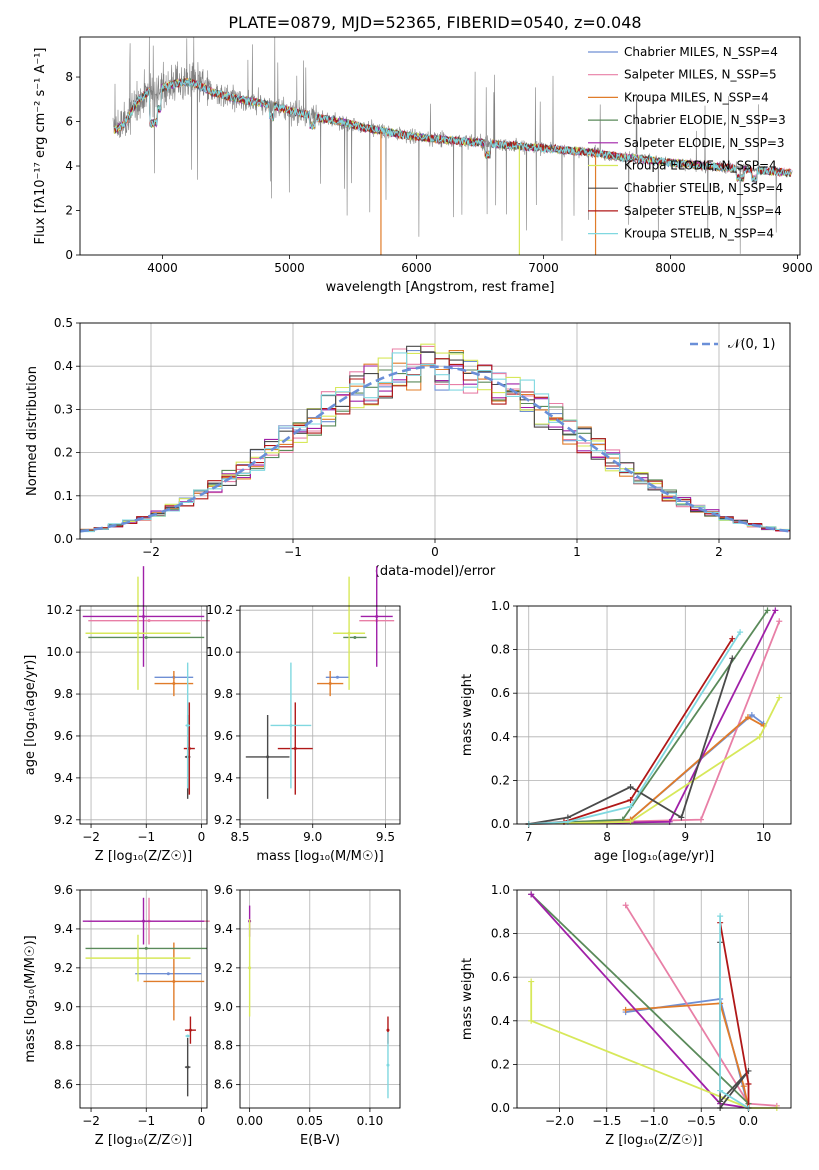 Image resolution: width=819 pixels, height=1170 pixels. I want to click on y-tick-label: 0.0, so click(63, 539).